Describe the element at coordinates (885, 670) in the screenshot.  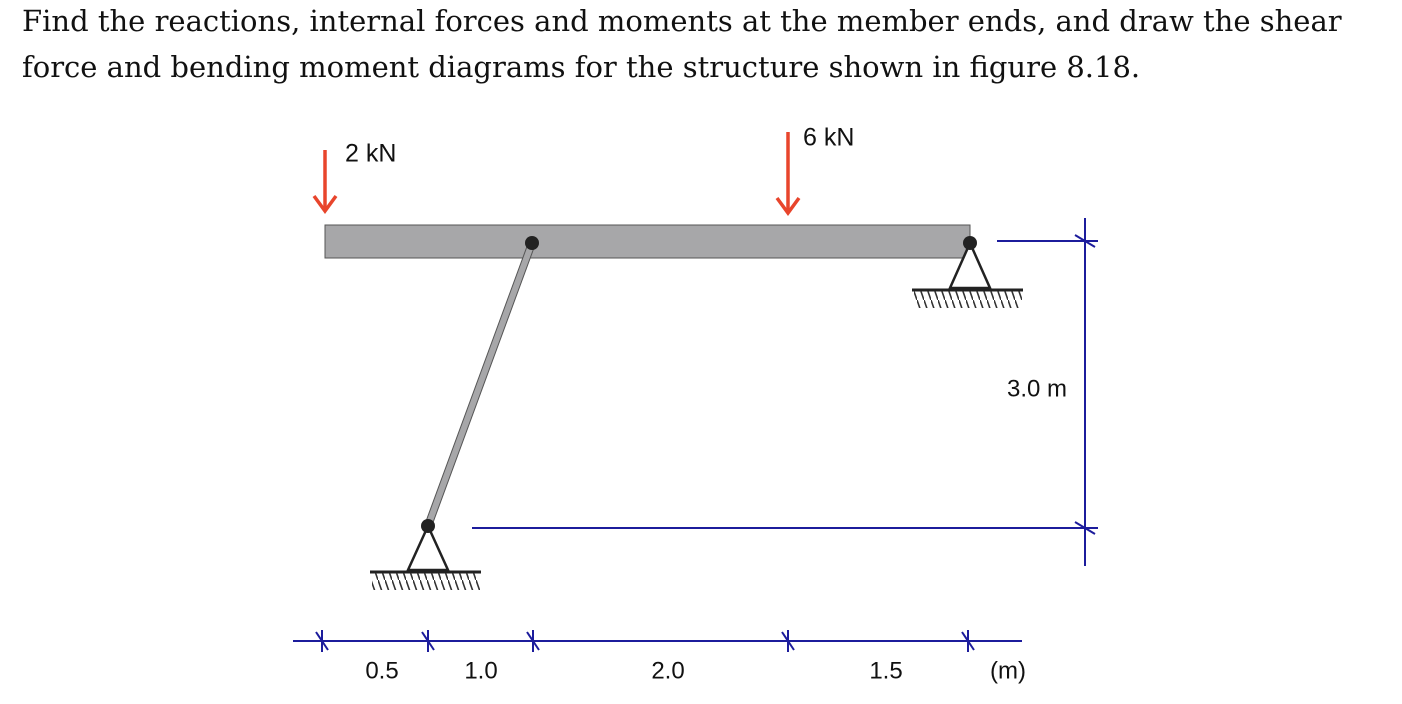
I see `dimension-label: 1.5` at that location.